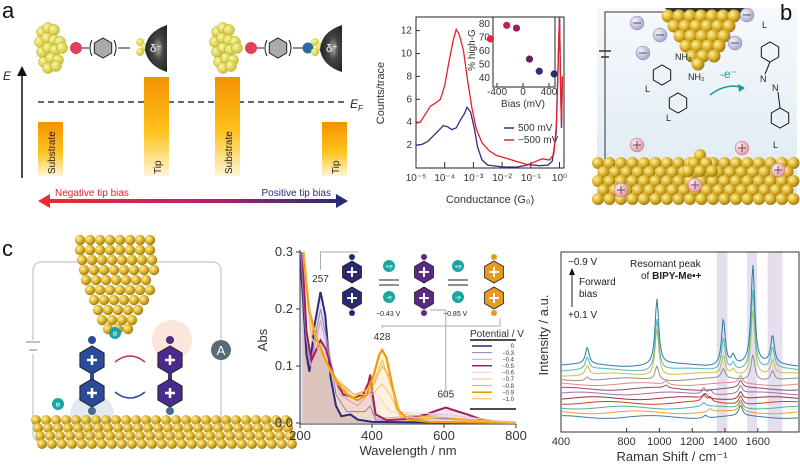  What do you see at coordinates (703, 39) in the screenshot?
I see `gold-tip` at bounding box center [703, 39].